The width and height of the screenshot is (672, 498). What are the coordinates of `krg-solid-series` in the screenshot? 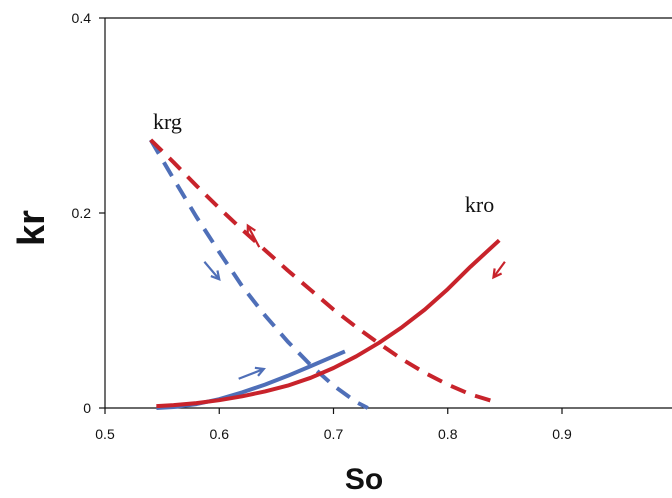 It's located at (251, 379).